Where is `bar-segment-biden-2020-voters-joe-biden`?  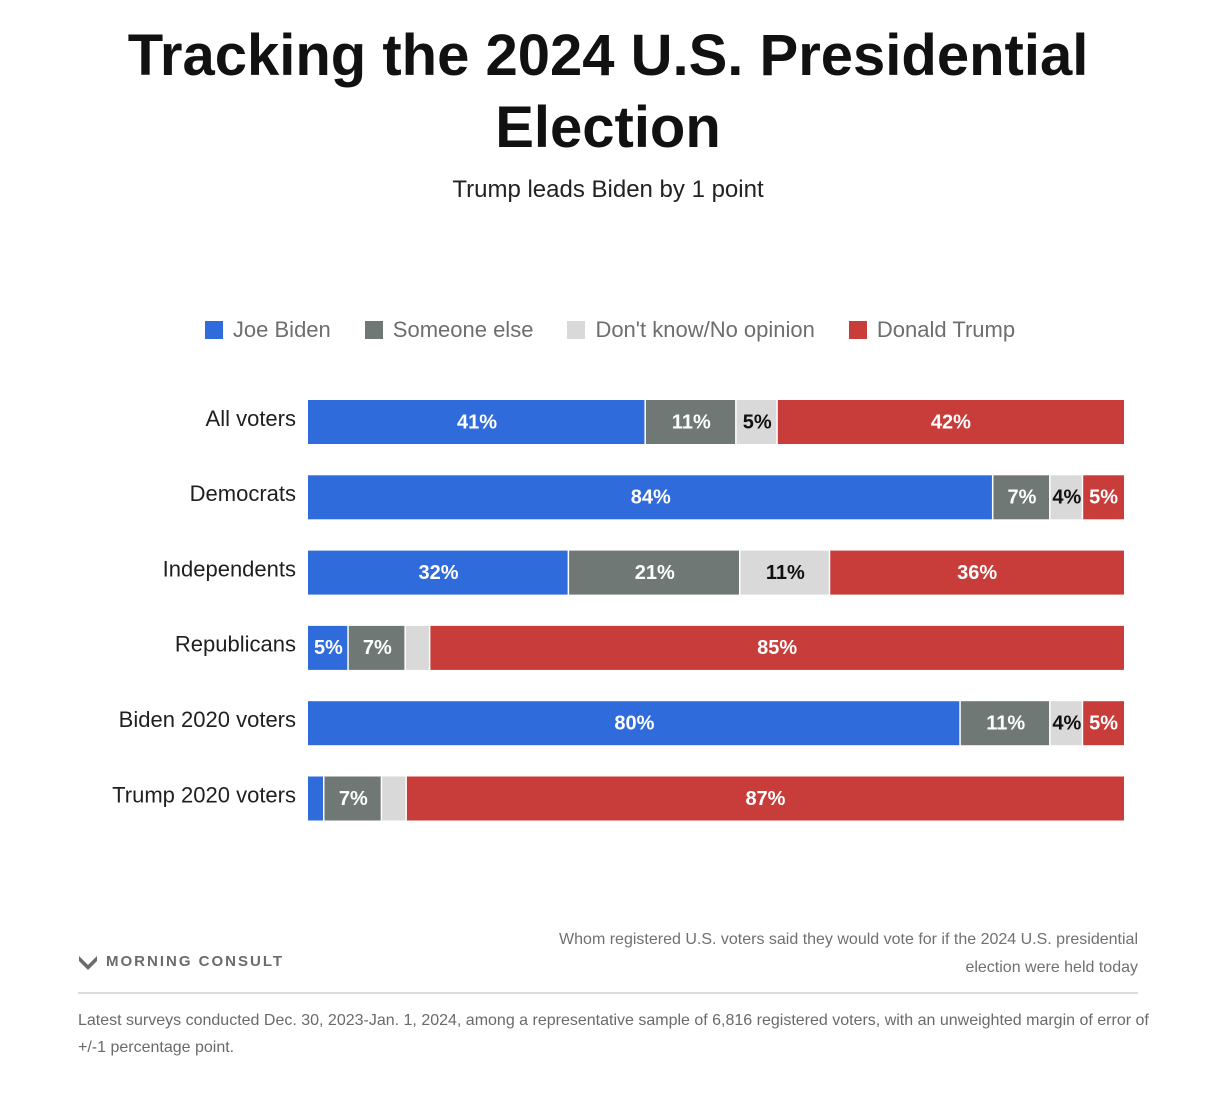
bar-segment-biden-2020-voters-joe-biden is located at coordinates (634, 723).